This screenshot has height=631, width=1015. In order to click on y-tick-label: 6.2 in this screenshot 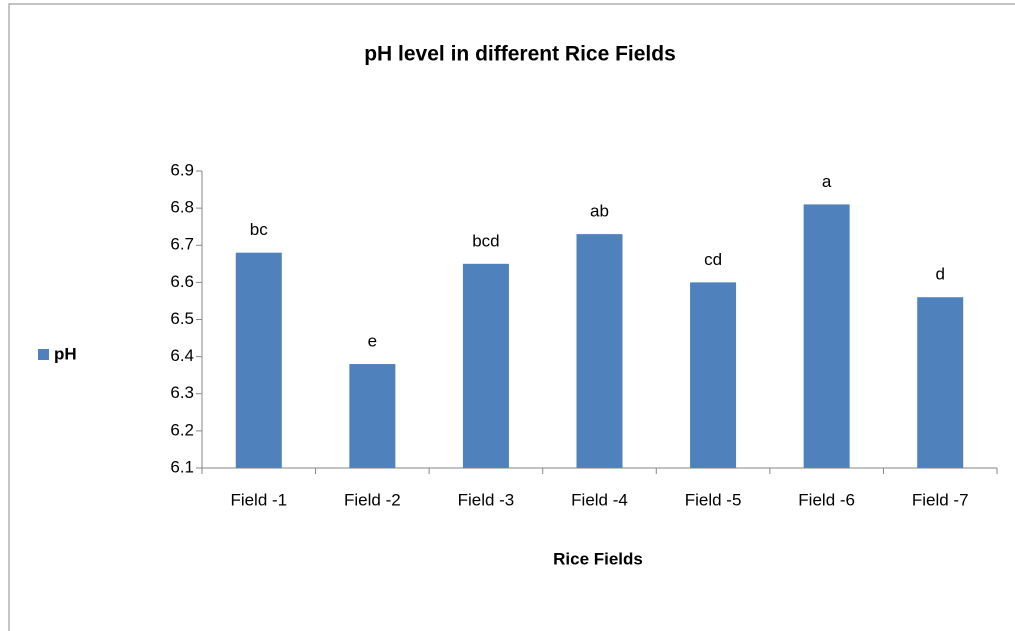, I will do `click(182, 429)`.